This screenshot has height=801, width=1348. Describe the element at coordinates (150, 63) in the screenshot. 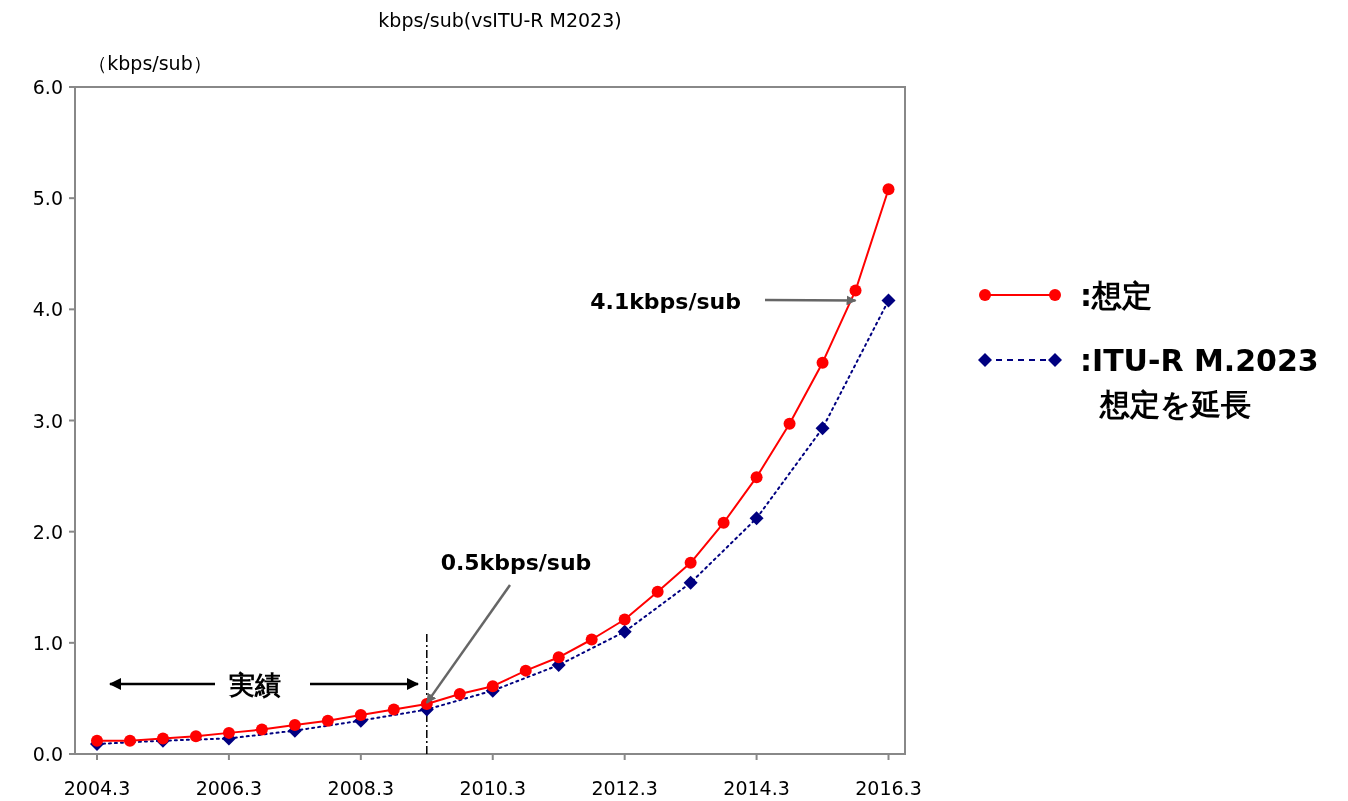

I see `y-axis-title: （kbps/sub）` at that location.